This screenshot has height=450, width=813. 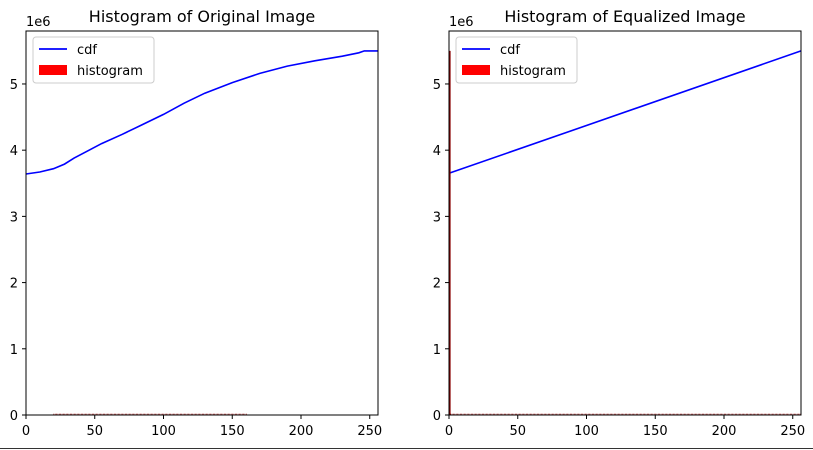 I want to click on x-tick-label: 200, so click(x=301, y=431).